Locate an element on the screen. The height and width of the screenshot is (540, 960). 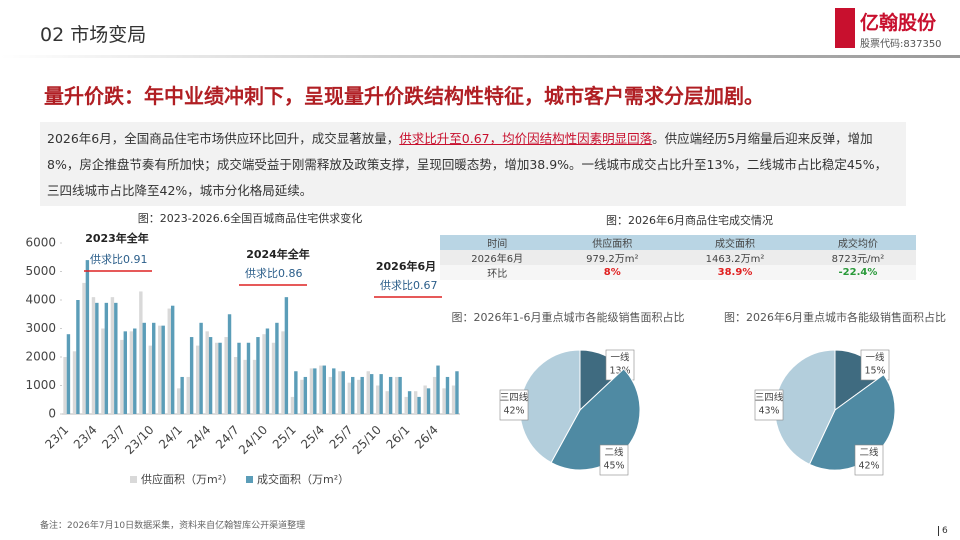
x-tick-label: 24/1 is located at coordinates (170, 437).